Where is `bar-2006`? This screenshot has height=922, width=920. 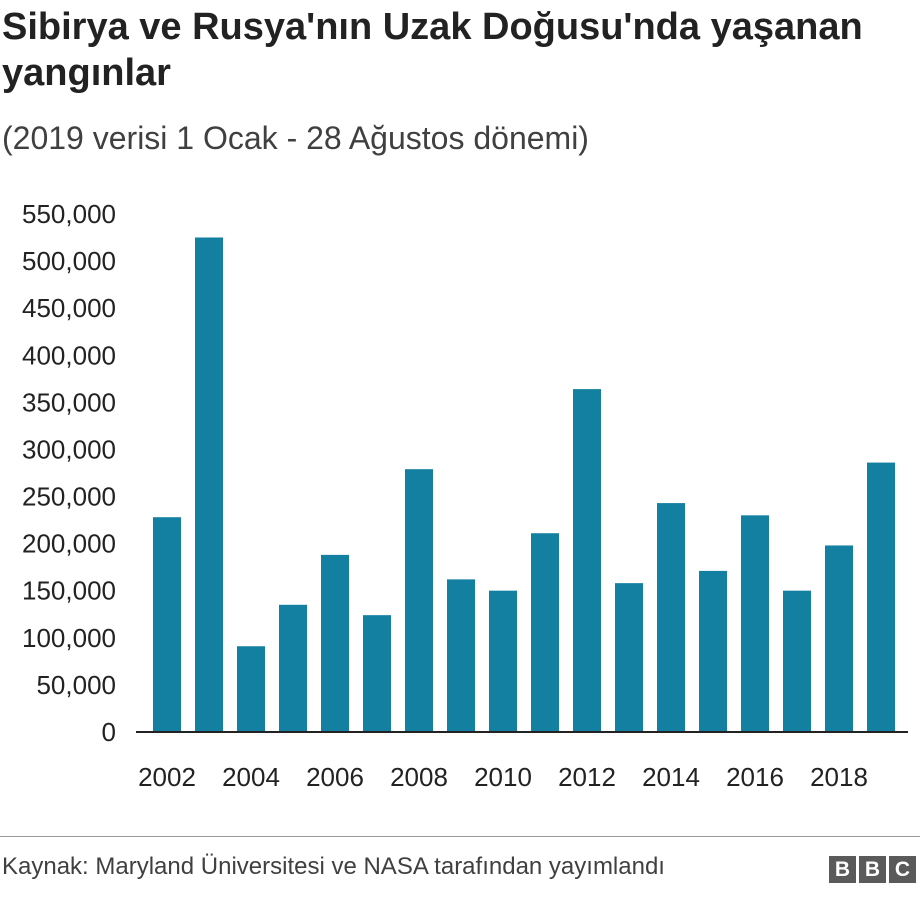 bar-2006 is located at coordinates (335, 642).